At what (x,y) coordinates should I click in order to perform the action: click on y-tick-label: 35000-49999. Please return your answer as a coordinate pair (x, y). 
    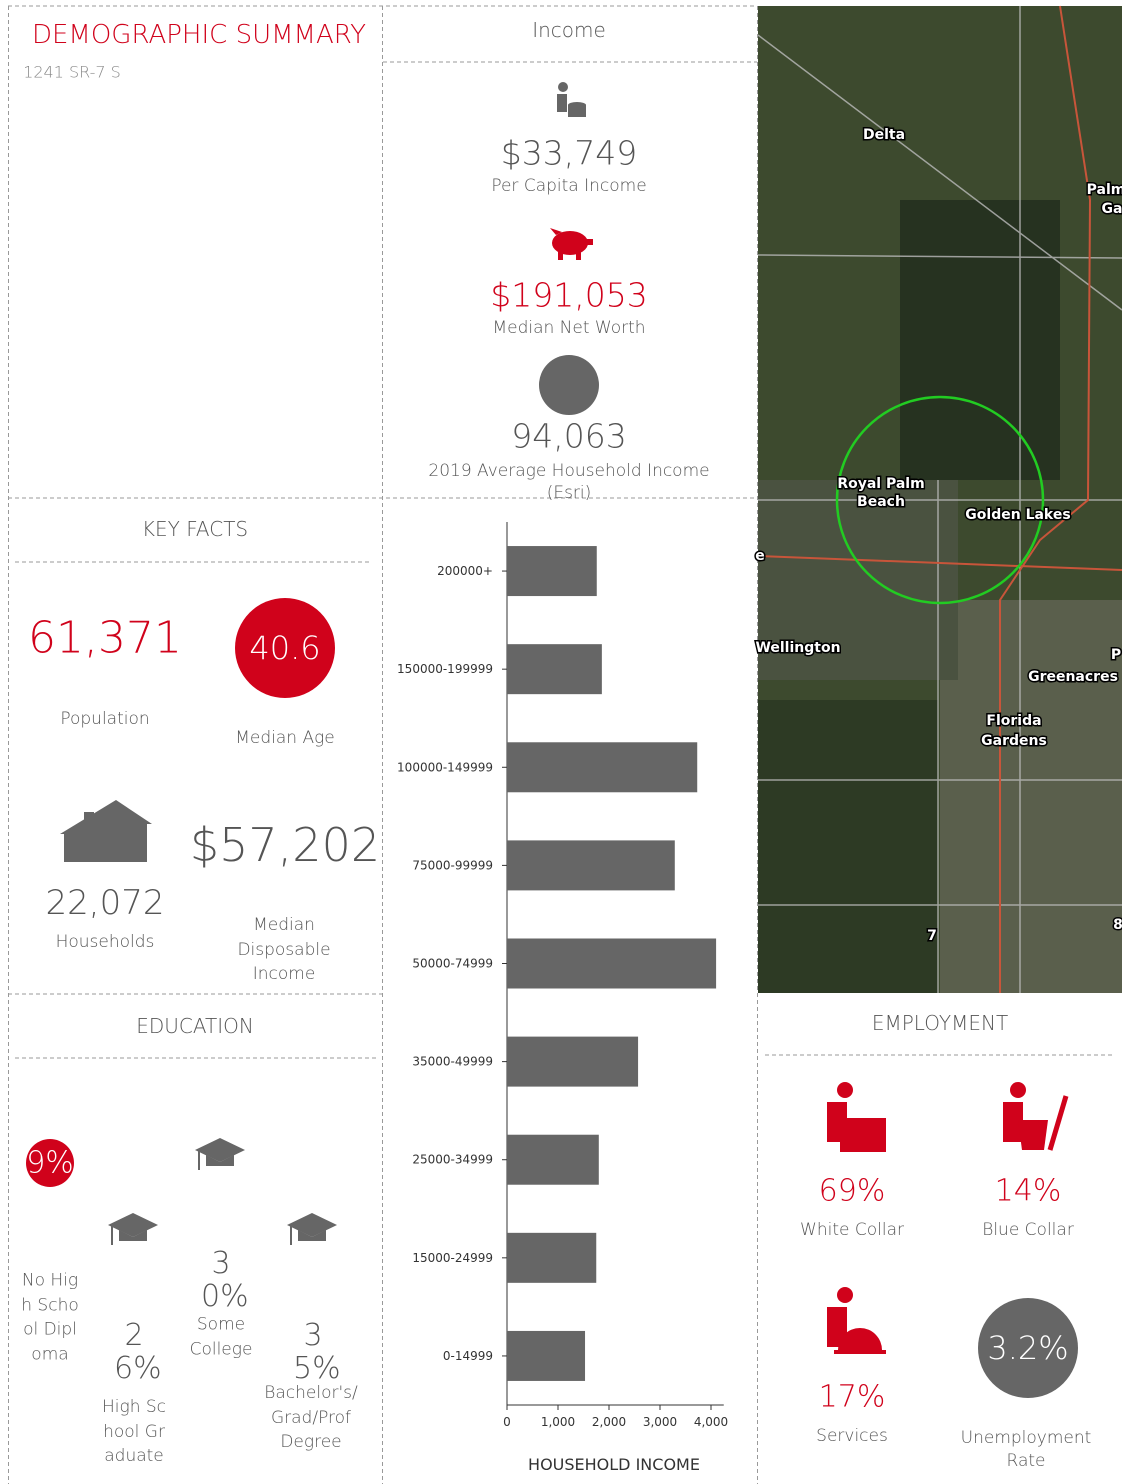
    Looking at the image, I should click on (452, 1062).